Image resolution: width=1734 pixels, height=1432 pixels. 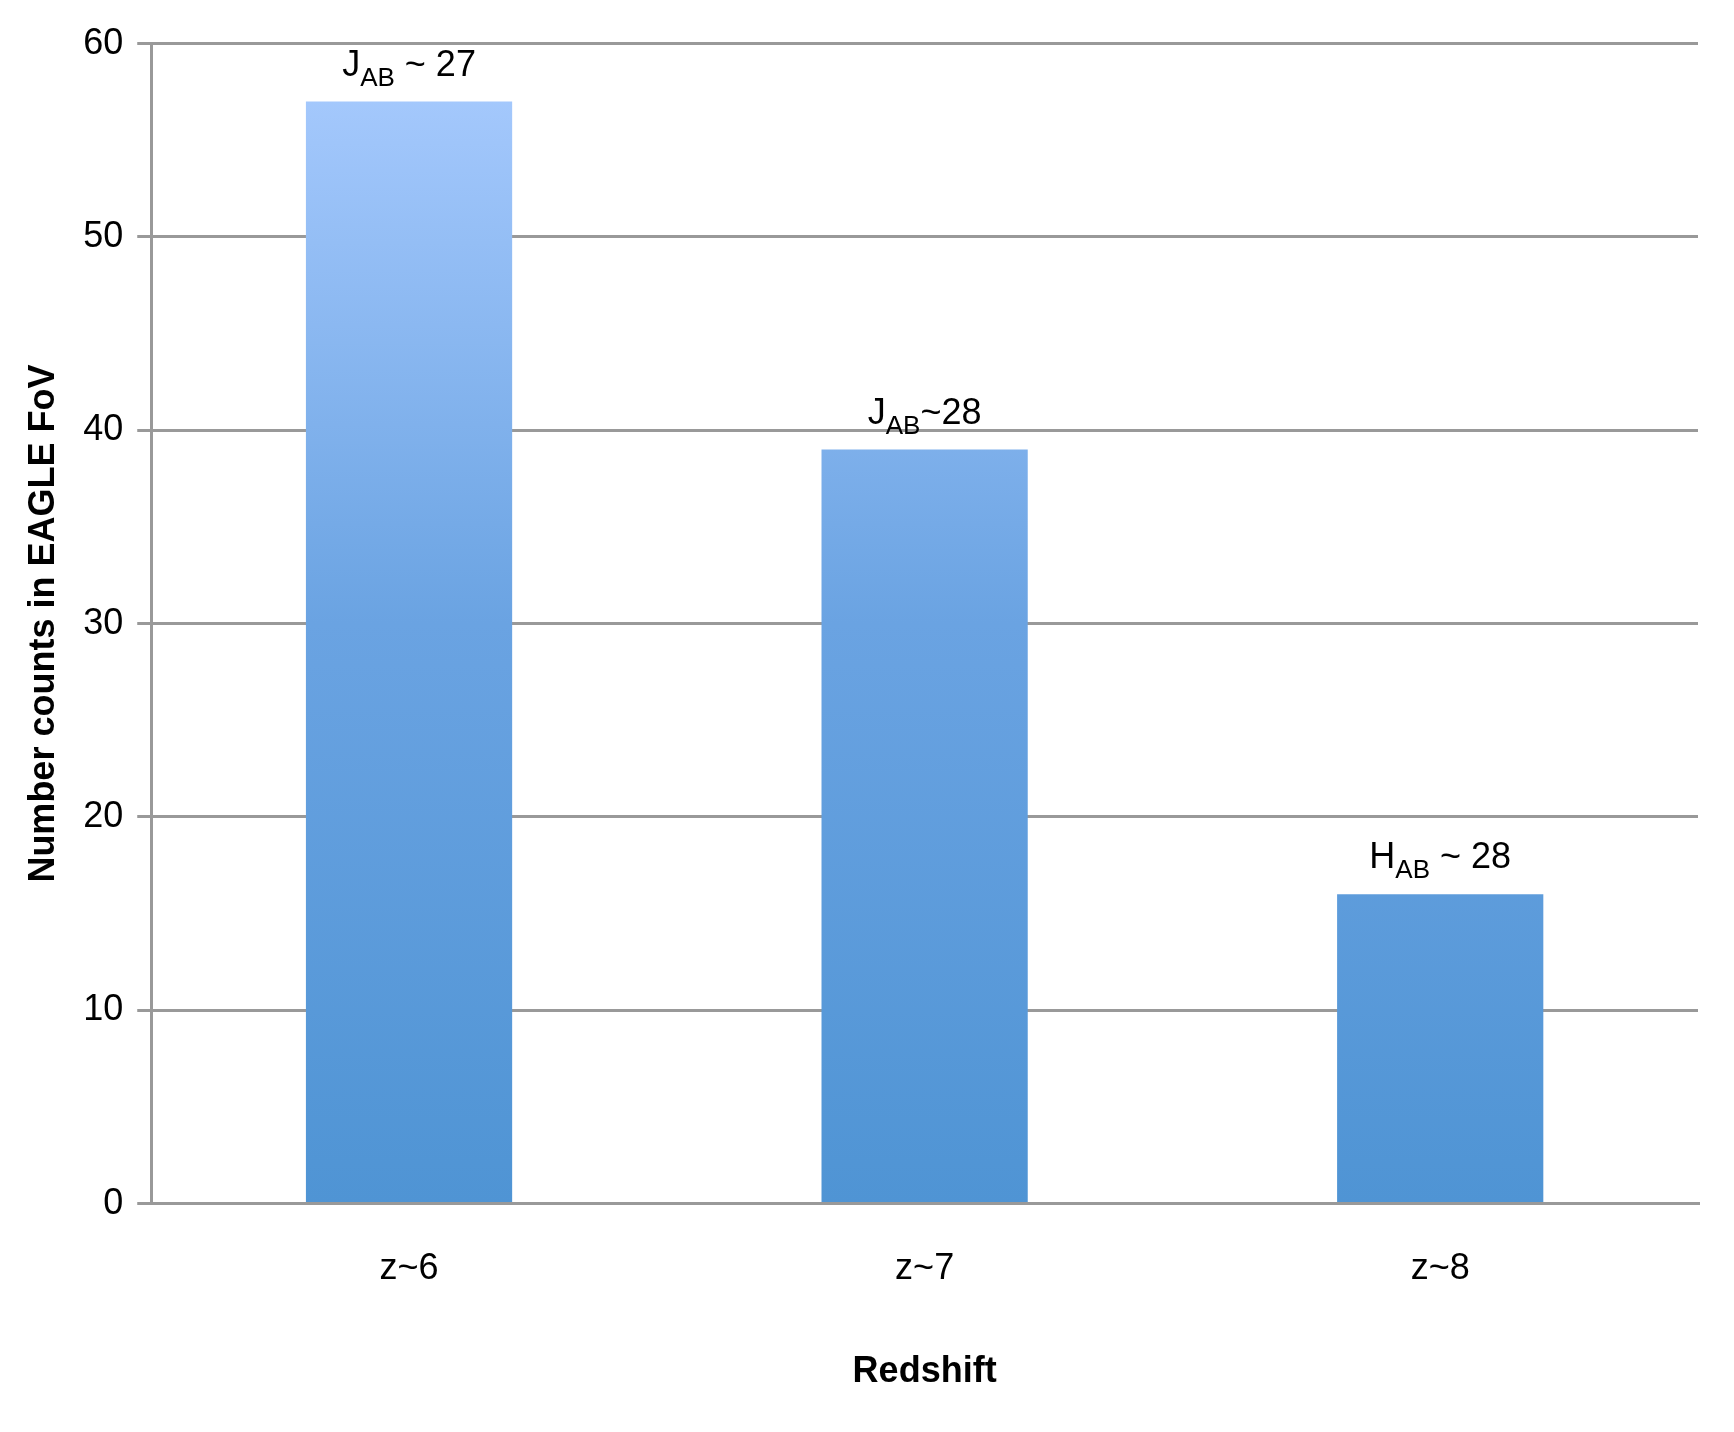 What do you see at coordinates (113, 1201) in the screenshot?
I see `y-tick-label: 0` at bounding box center [113, 1201].